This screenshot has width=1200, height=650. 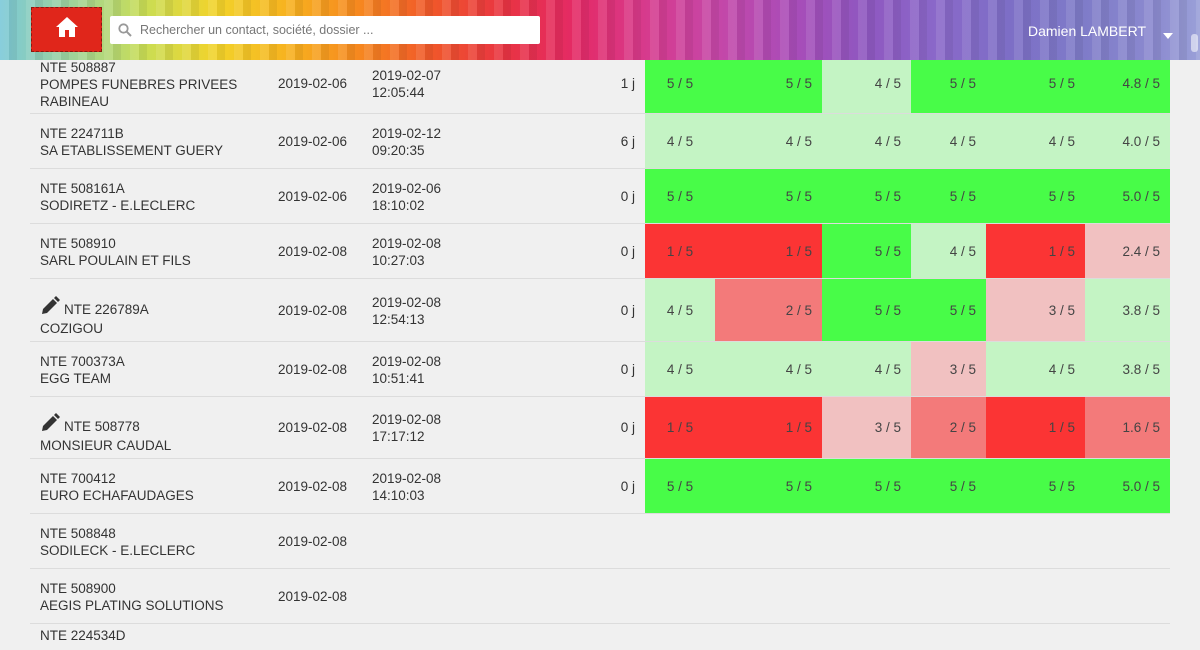 What do you see at coordinates (398, 260) in the screenshot?
I see `closed-time: 10:27:03` at bounding box center [398, 260].